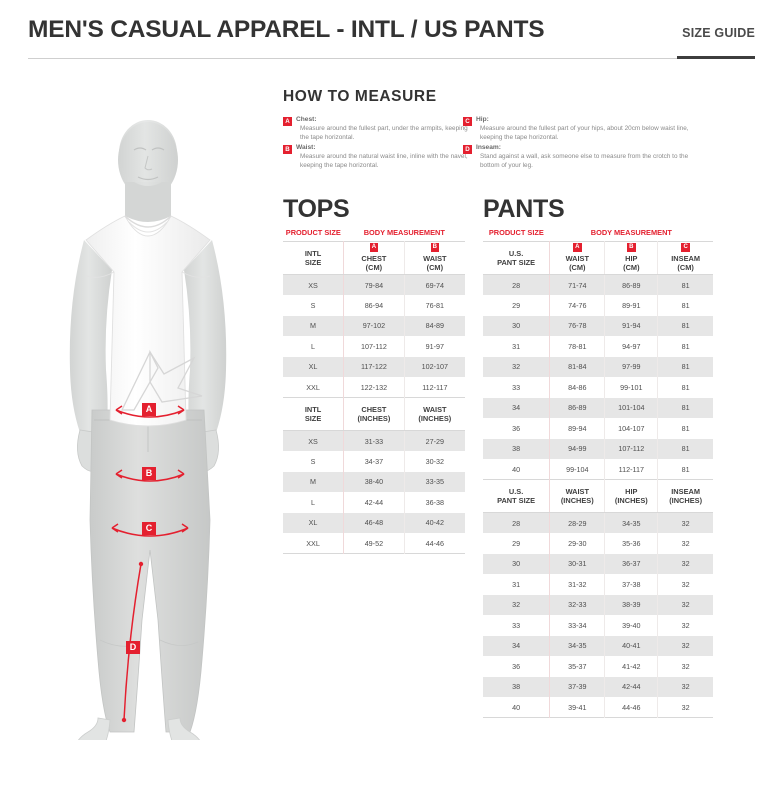  I want to click on table-row: 40 99-104 112-117 81, so click(598, 469).